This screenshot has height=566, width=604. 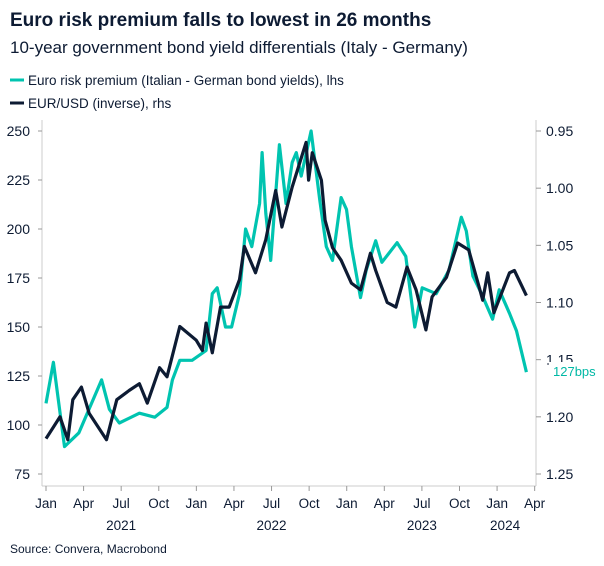 What do you see at coordinates (100, 103) in the screenshot?
I see `legend-label-eurusd: EUR/USD (inverse), rhs` at bounding box center [100, 103].